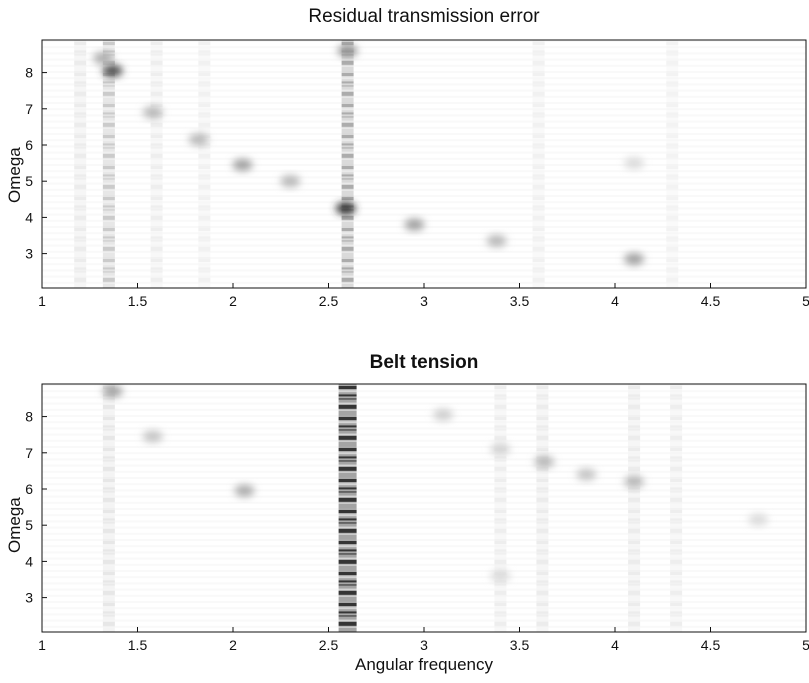  What do you see at coordinates (29, 453) in the screenshot?
I see `y-tick-label: 7` at bounding box center [29, 453].